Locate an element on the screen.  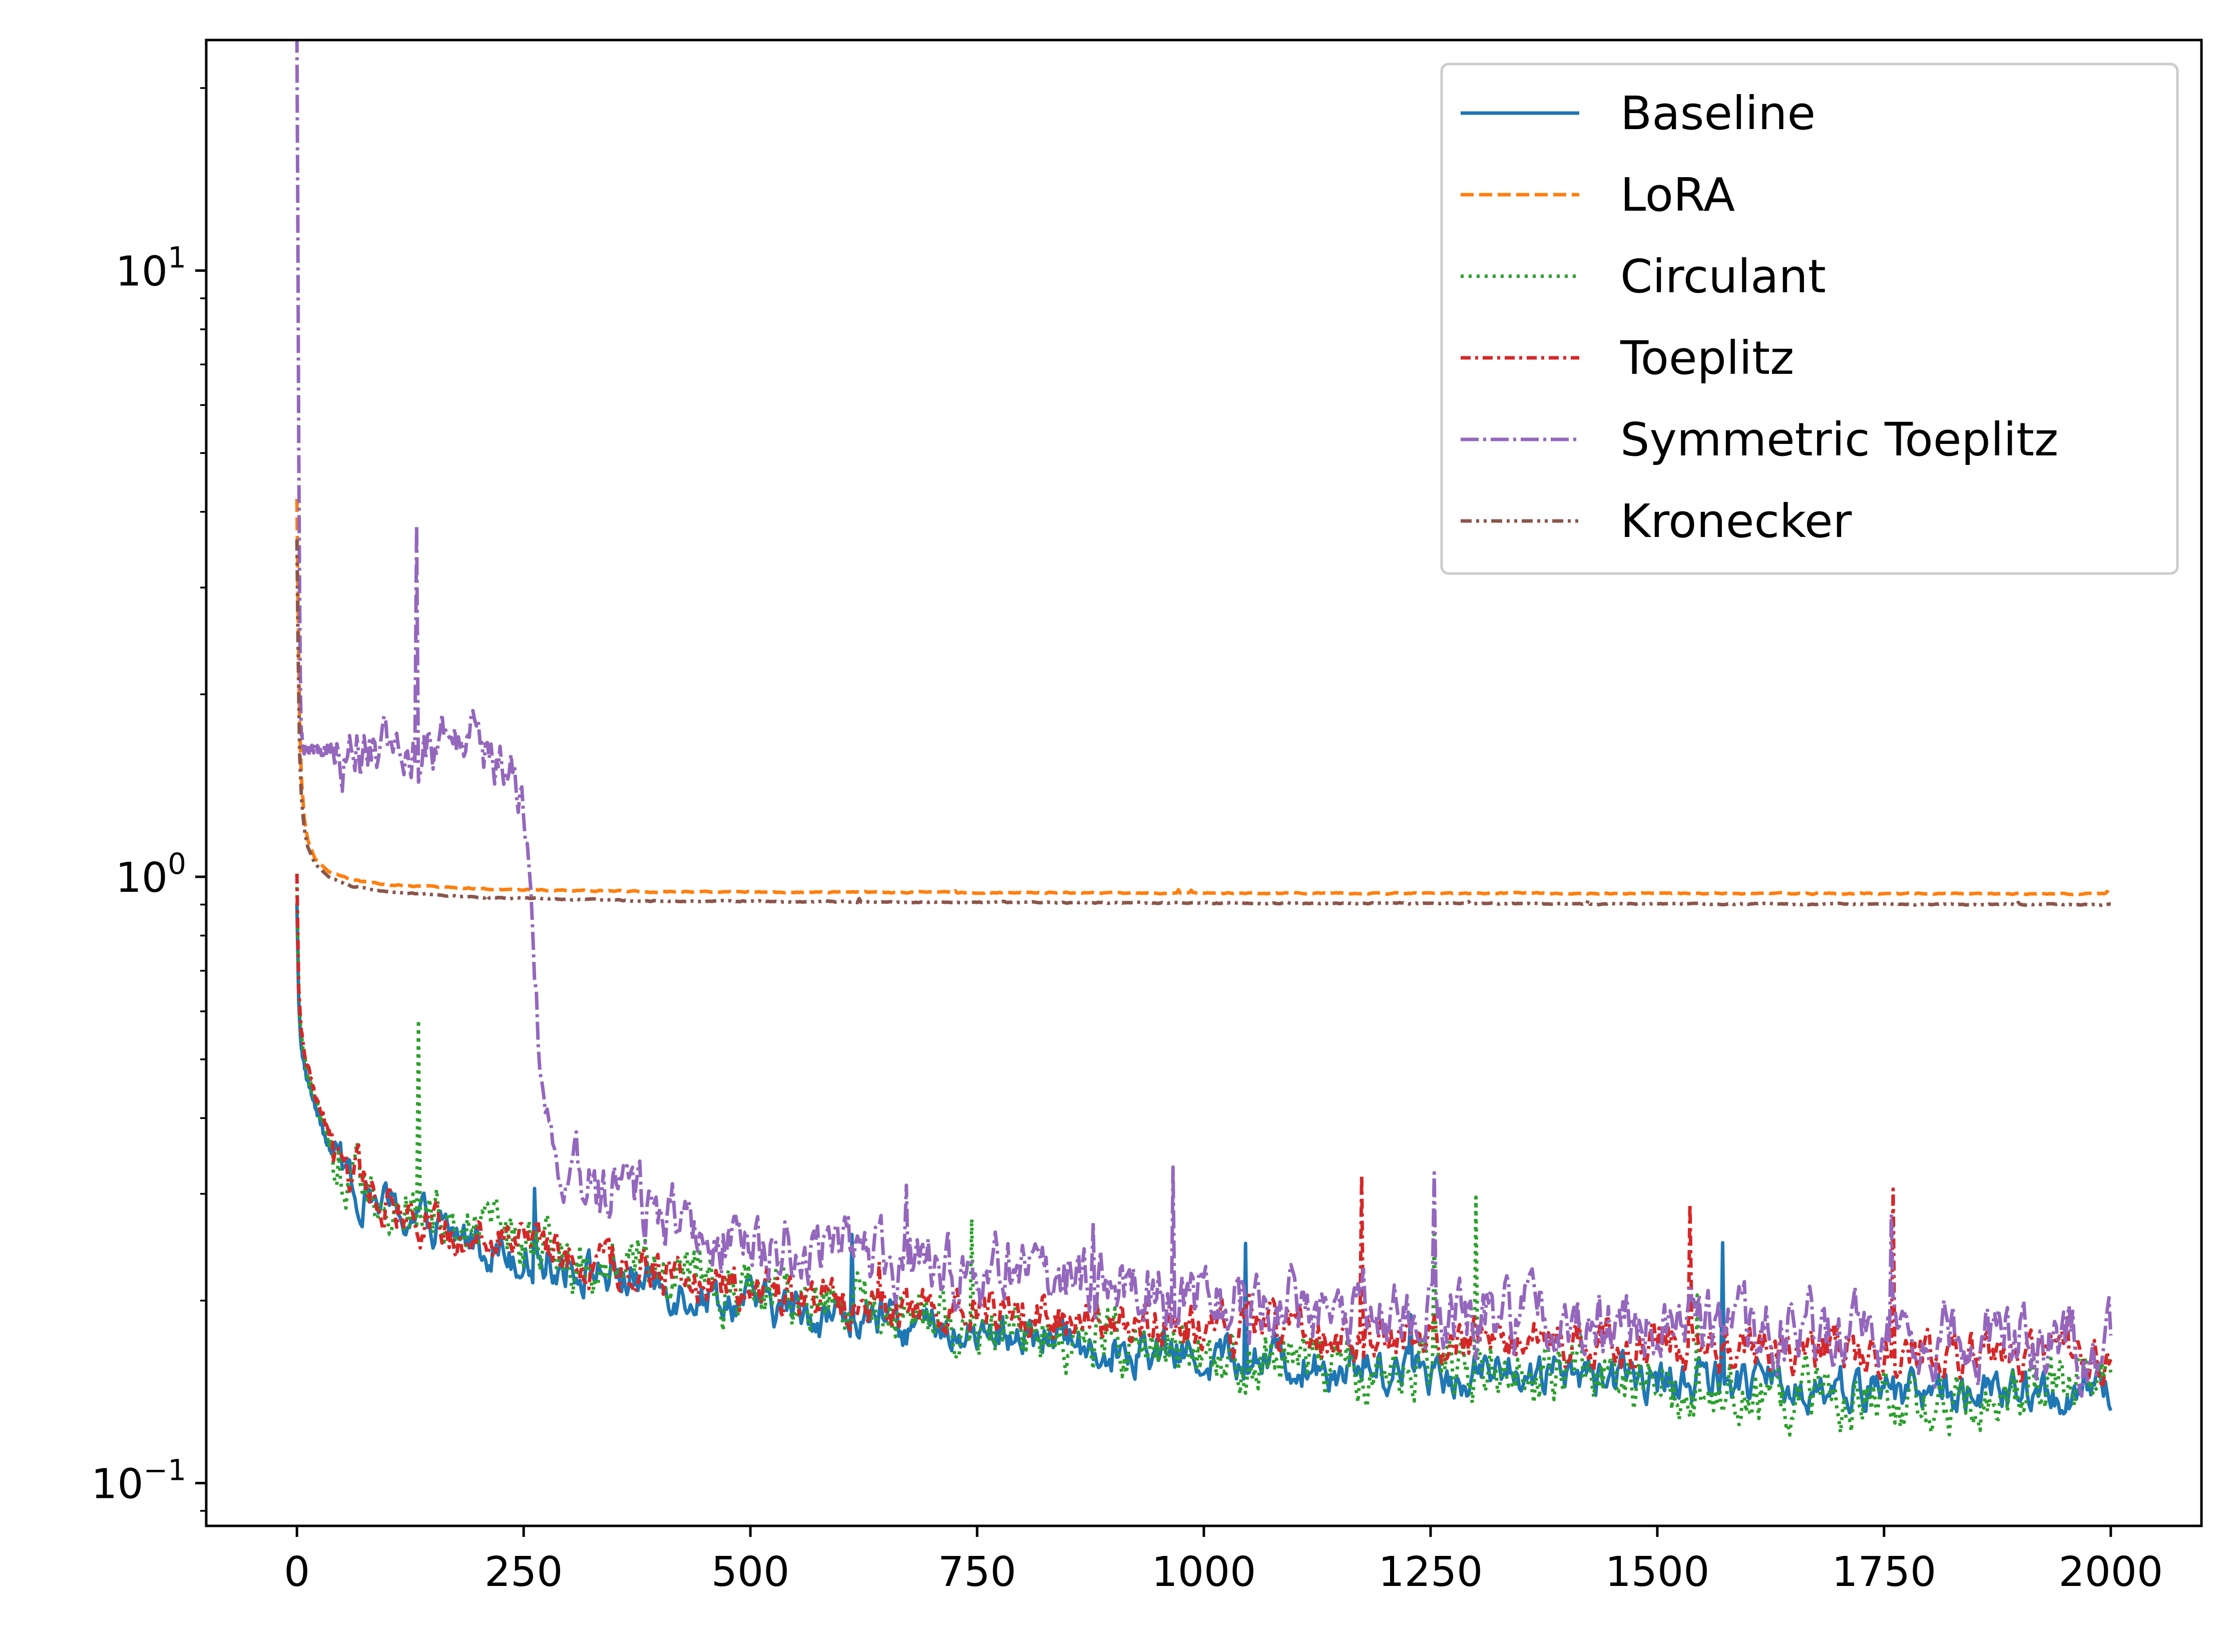
x-axis: 0 250 500 750 1000 1250 1500 1750 2000 is located at coordinates (1223, 1561).